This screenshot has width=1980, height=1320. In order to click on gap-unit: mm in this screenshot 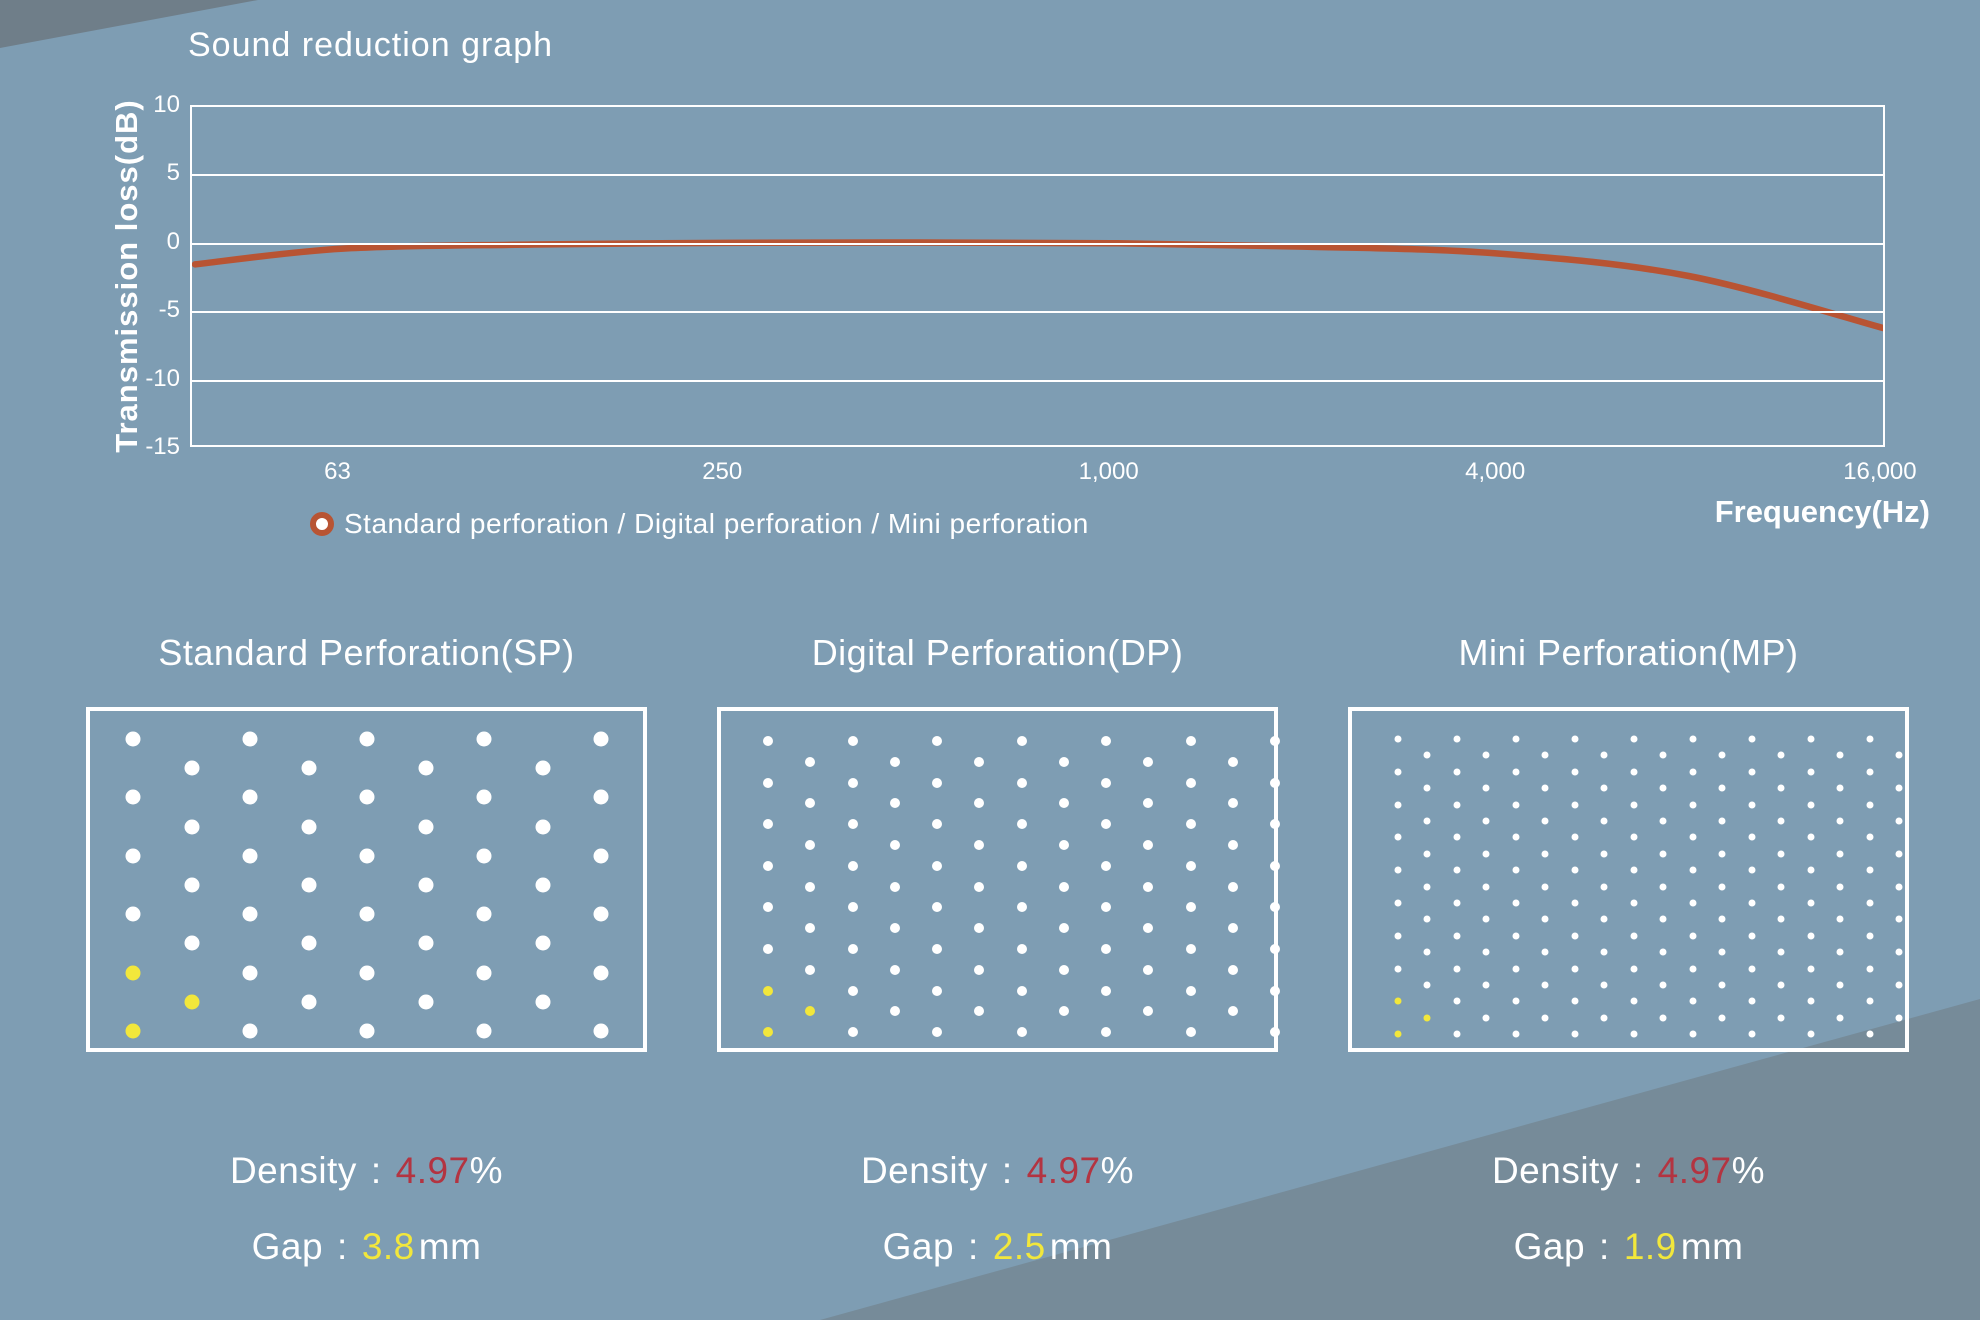, I will do `click(1081, 1246)`.